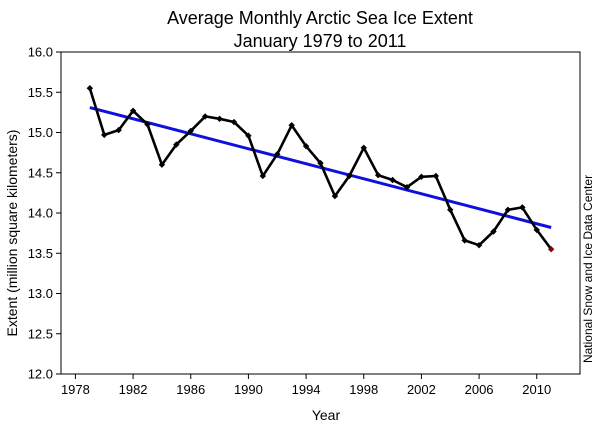 The width and height of the screenshot is (600, 430). I want to click on highlight-point-marker, so click(551, 249).